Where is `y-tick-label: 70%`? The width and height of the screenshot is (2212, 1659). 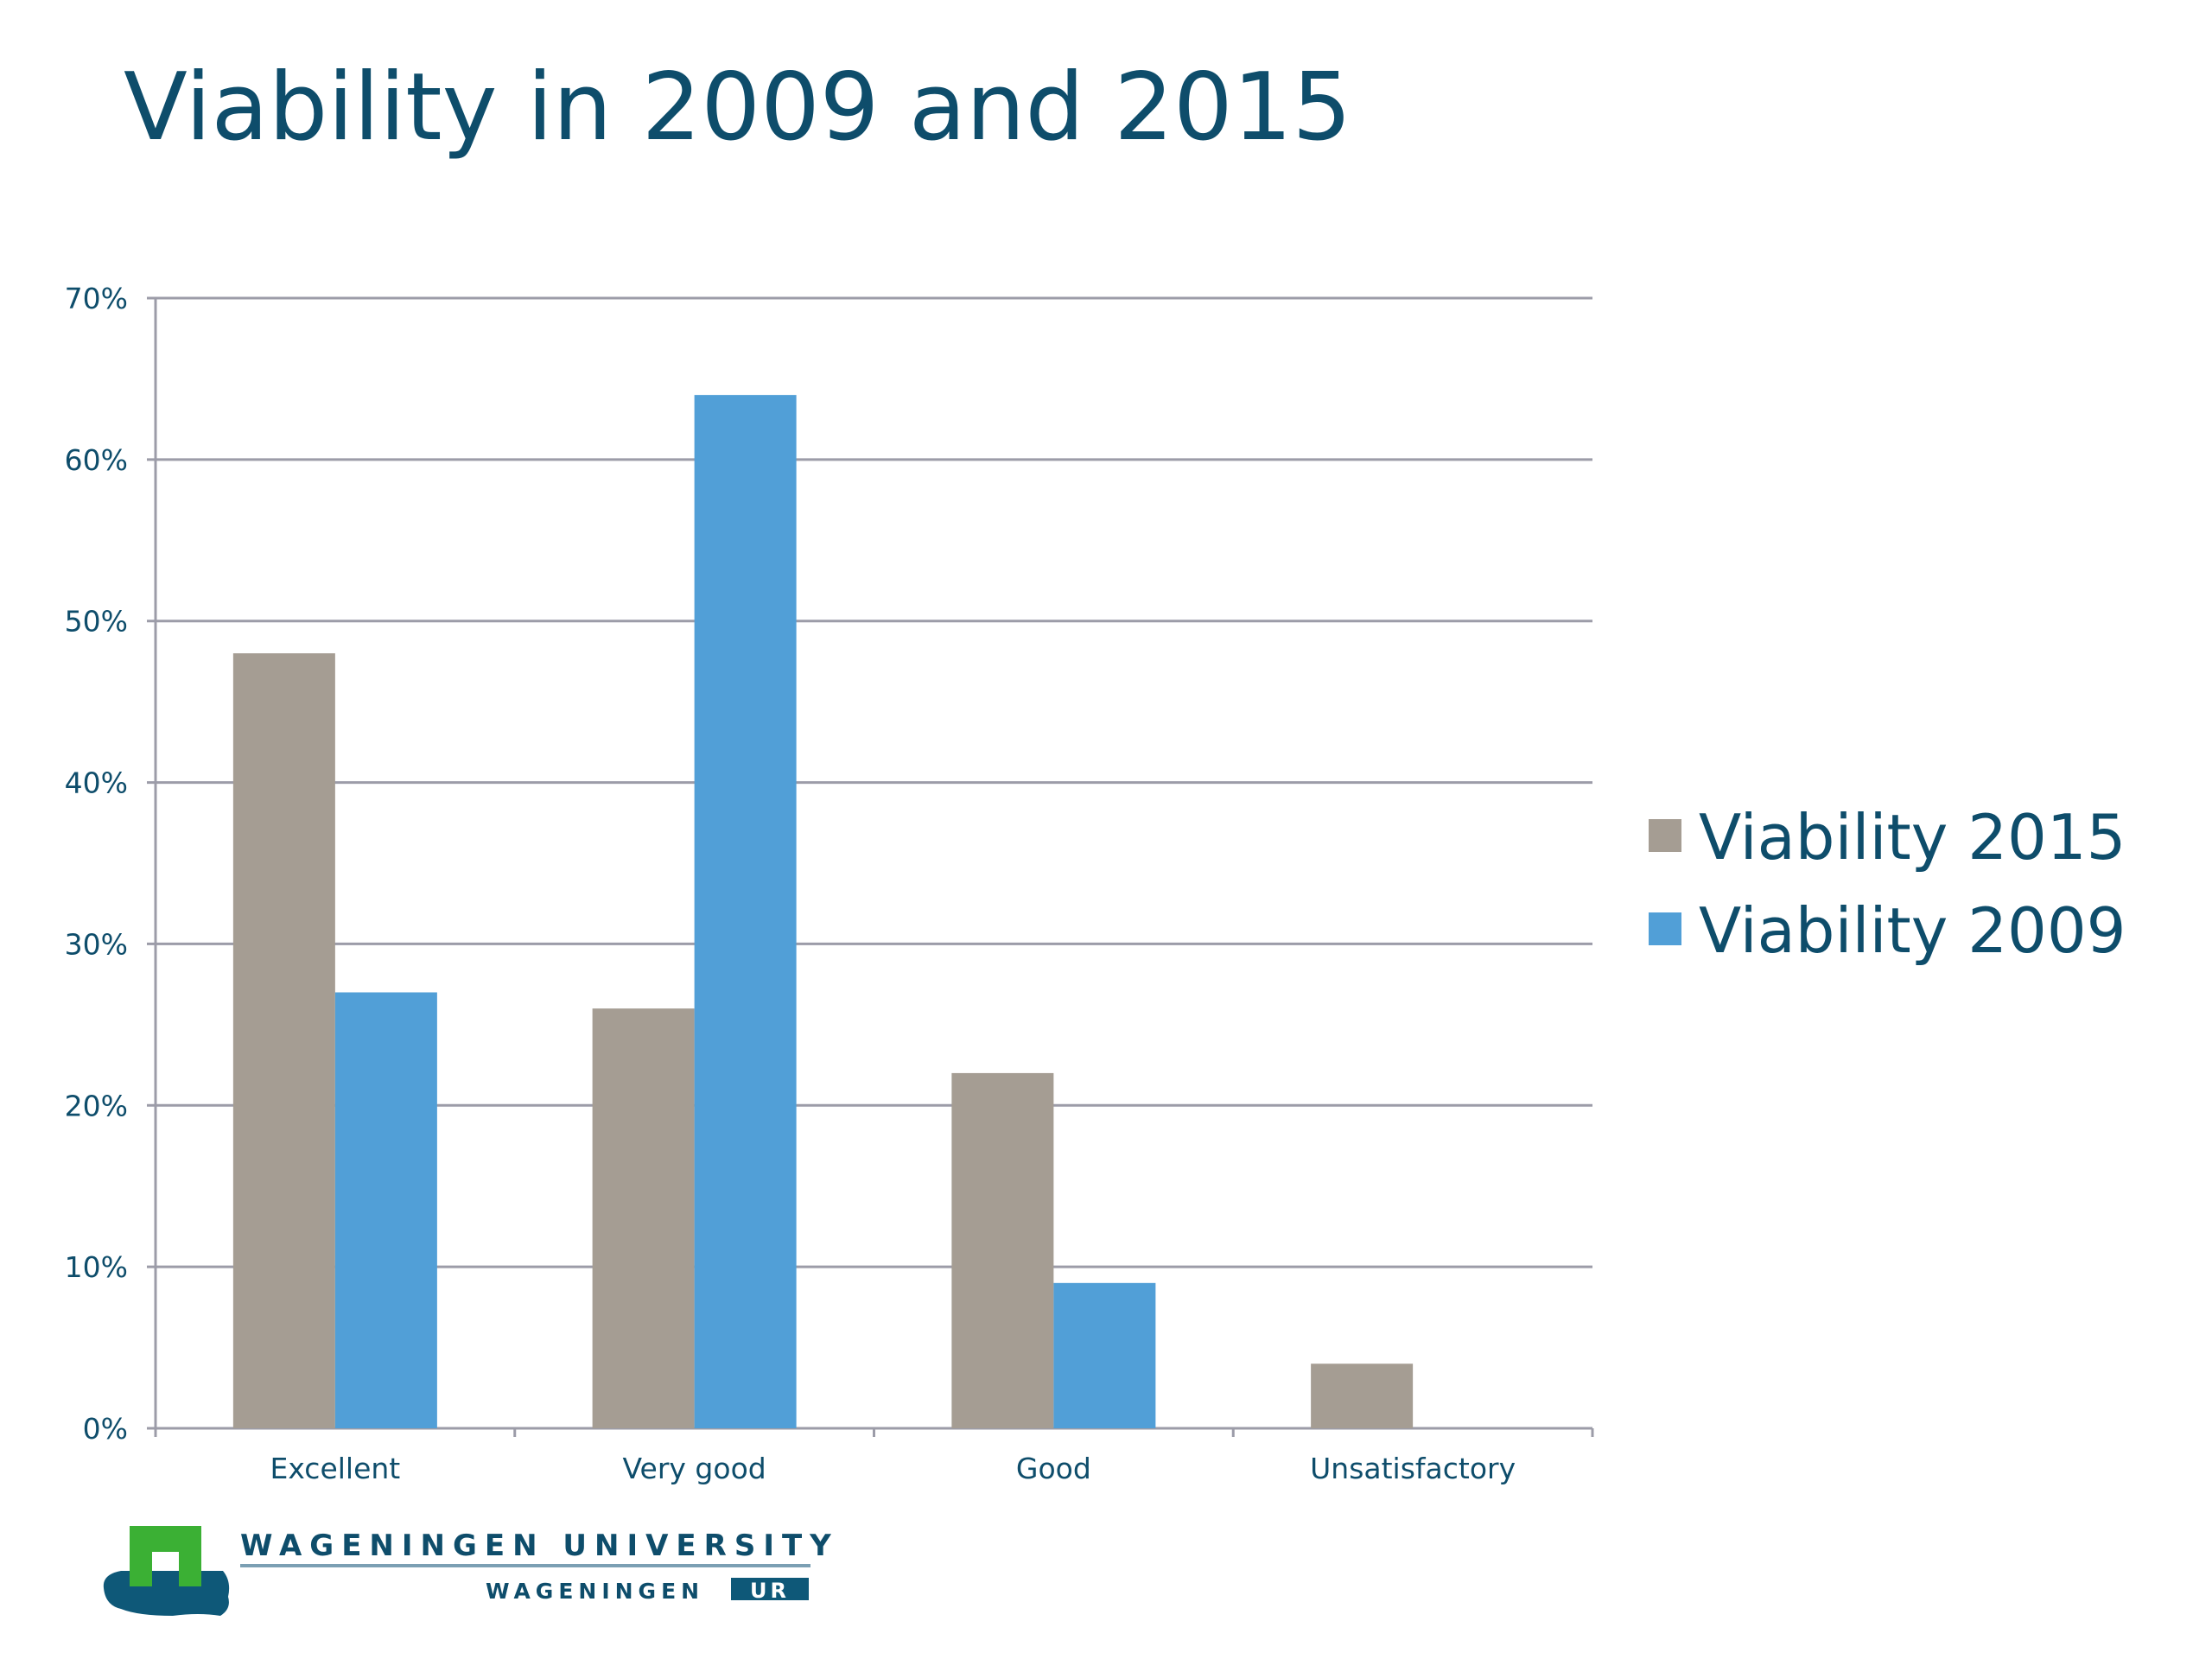
y-tick-label: 70% is located at coordinates (96, 298).